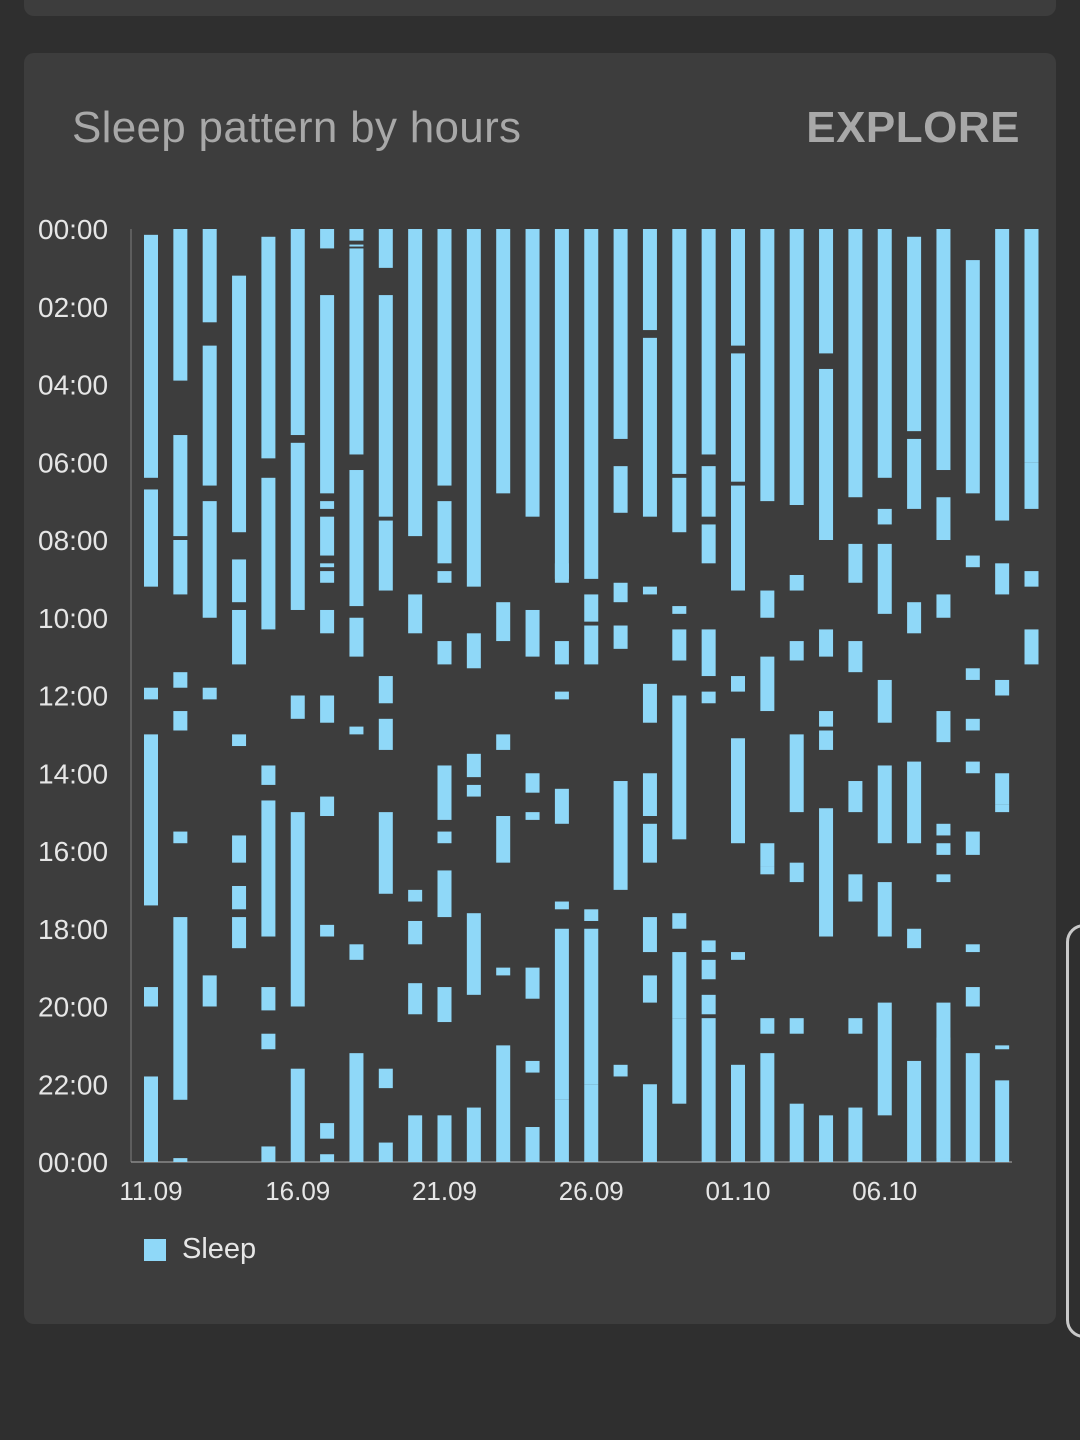 This screenshot has width=1080, height=1440. Describe the element at coordinates (913, 127) in the screenshot. I see `explore-button: EXPLORE` at that location.